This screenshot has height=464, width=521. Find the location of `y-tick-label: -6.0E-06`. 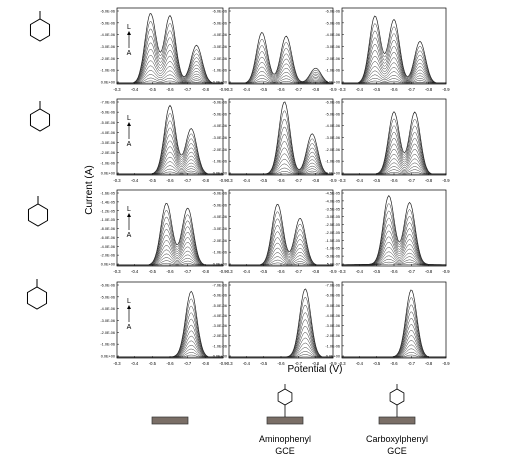

y-tick-label: -6.0E-06 is located at coordinates (219, 103).